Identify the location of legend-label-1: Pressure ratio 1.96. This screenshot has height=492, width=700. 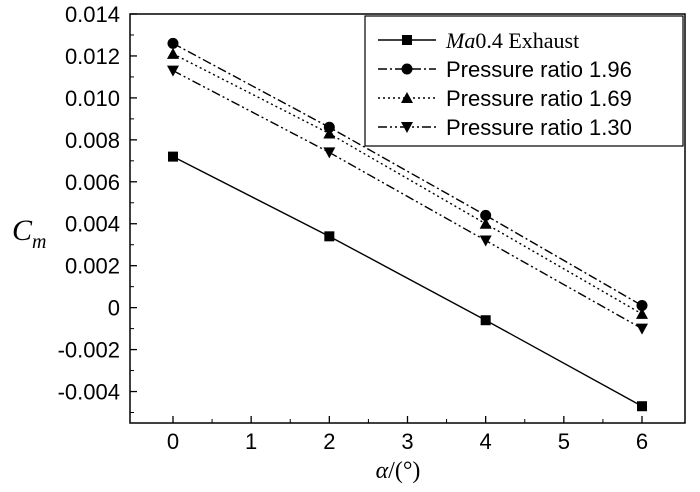
(539, 69).